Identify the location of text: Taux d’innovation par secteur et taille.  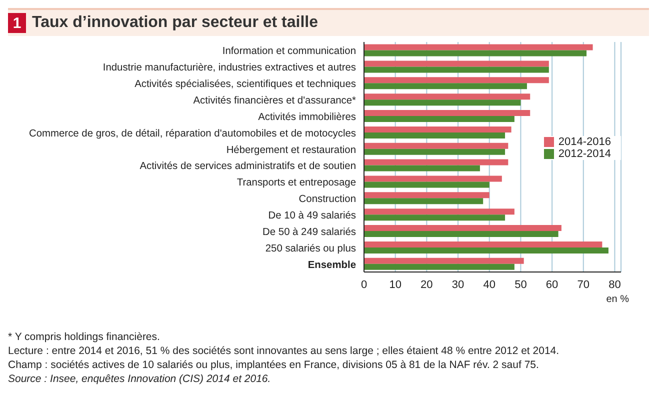
(175, 23).